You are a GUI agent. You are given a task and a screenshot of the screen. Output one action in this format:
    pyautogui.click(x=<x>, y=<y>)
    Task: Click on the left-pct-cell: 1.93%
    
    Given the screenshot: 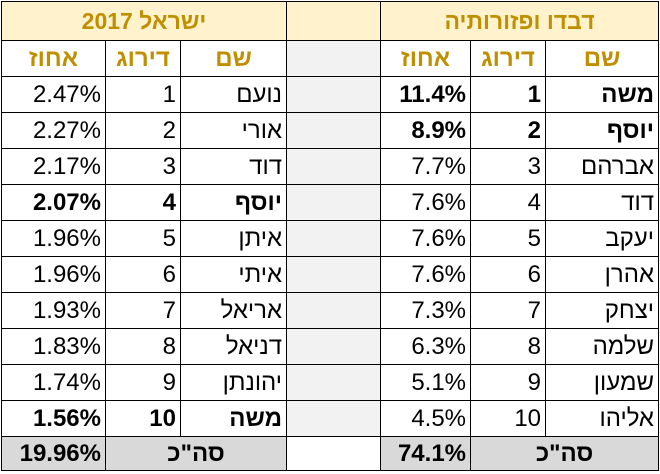 What is the action you would take?
    pyautogui.click(x=53, y=310)
    